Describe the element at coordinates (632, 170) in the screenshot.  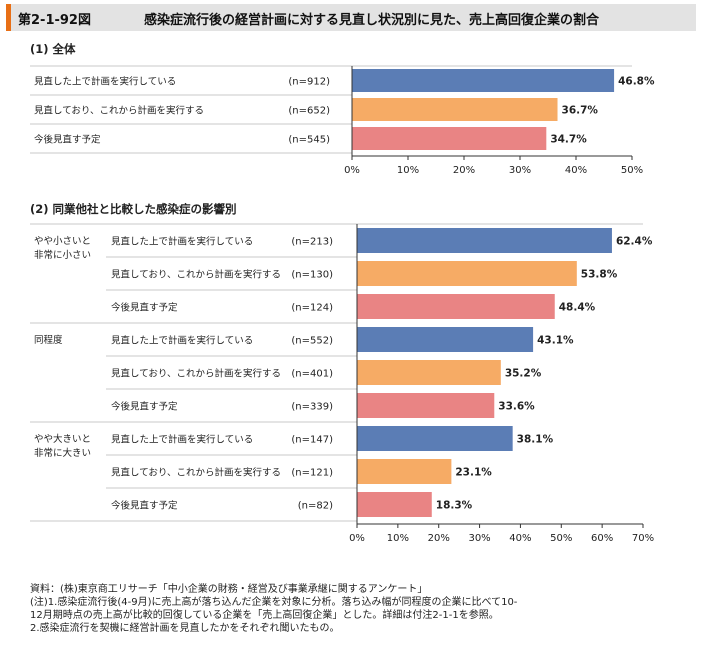
I see `chart1-tick-label: 50%` at that location.